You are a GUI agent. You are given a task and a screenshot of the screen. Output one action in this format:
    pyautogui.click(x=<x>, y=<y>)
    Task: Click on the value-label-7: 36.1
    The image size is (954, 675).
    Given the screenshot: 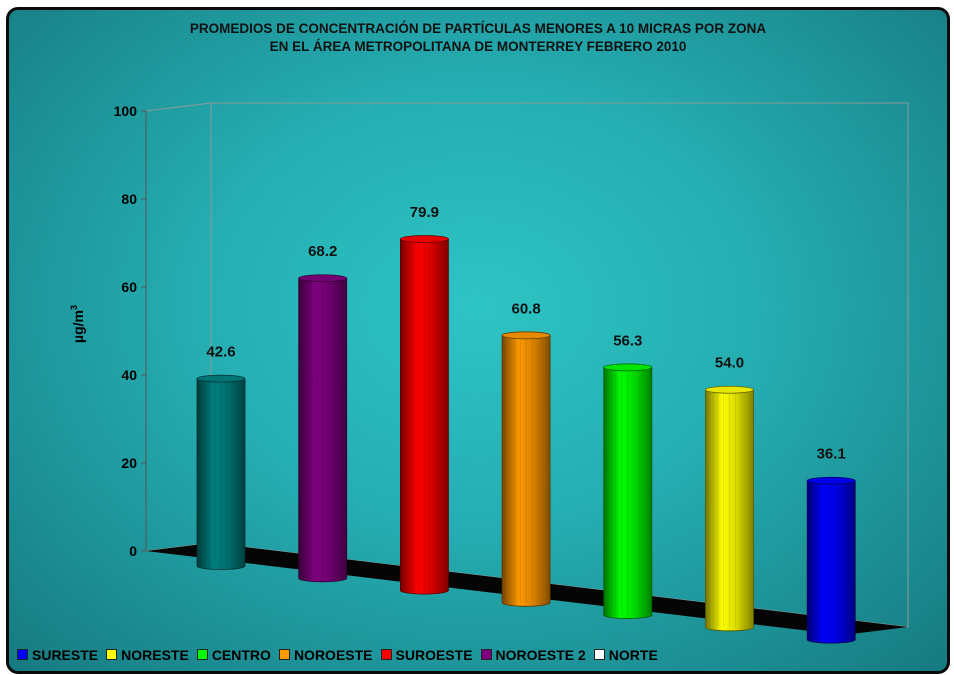 What is the action you would take?
    pyautogui.click(x=831, y=454)
    